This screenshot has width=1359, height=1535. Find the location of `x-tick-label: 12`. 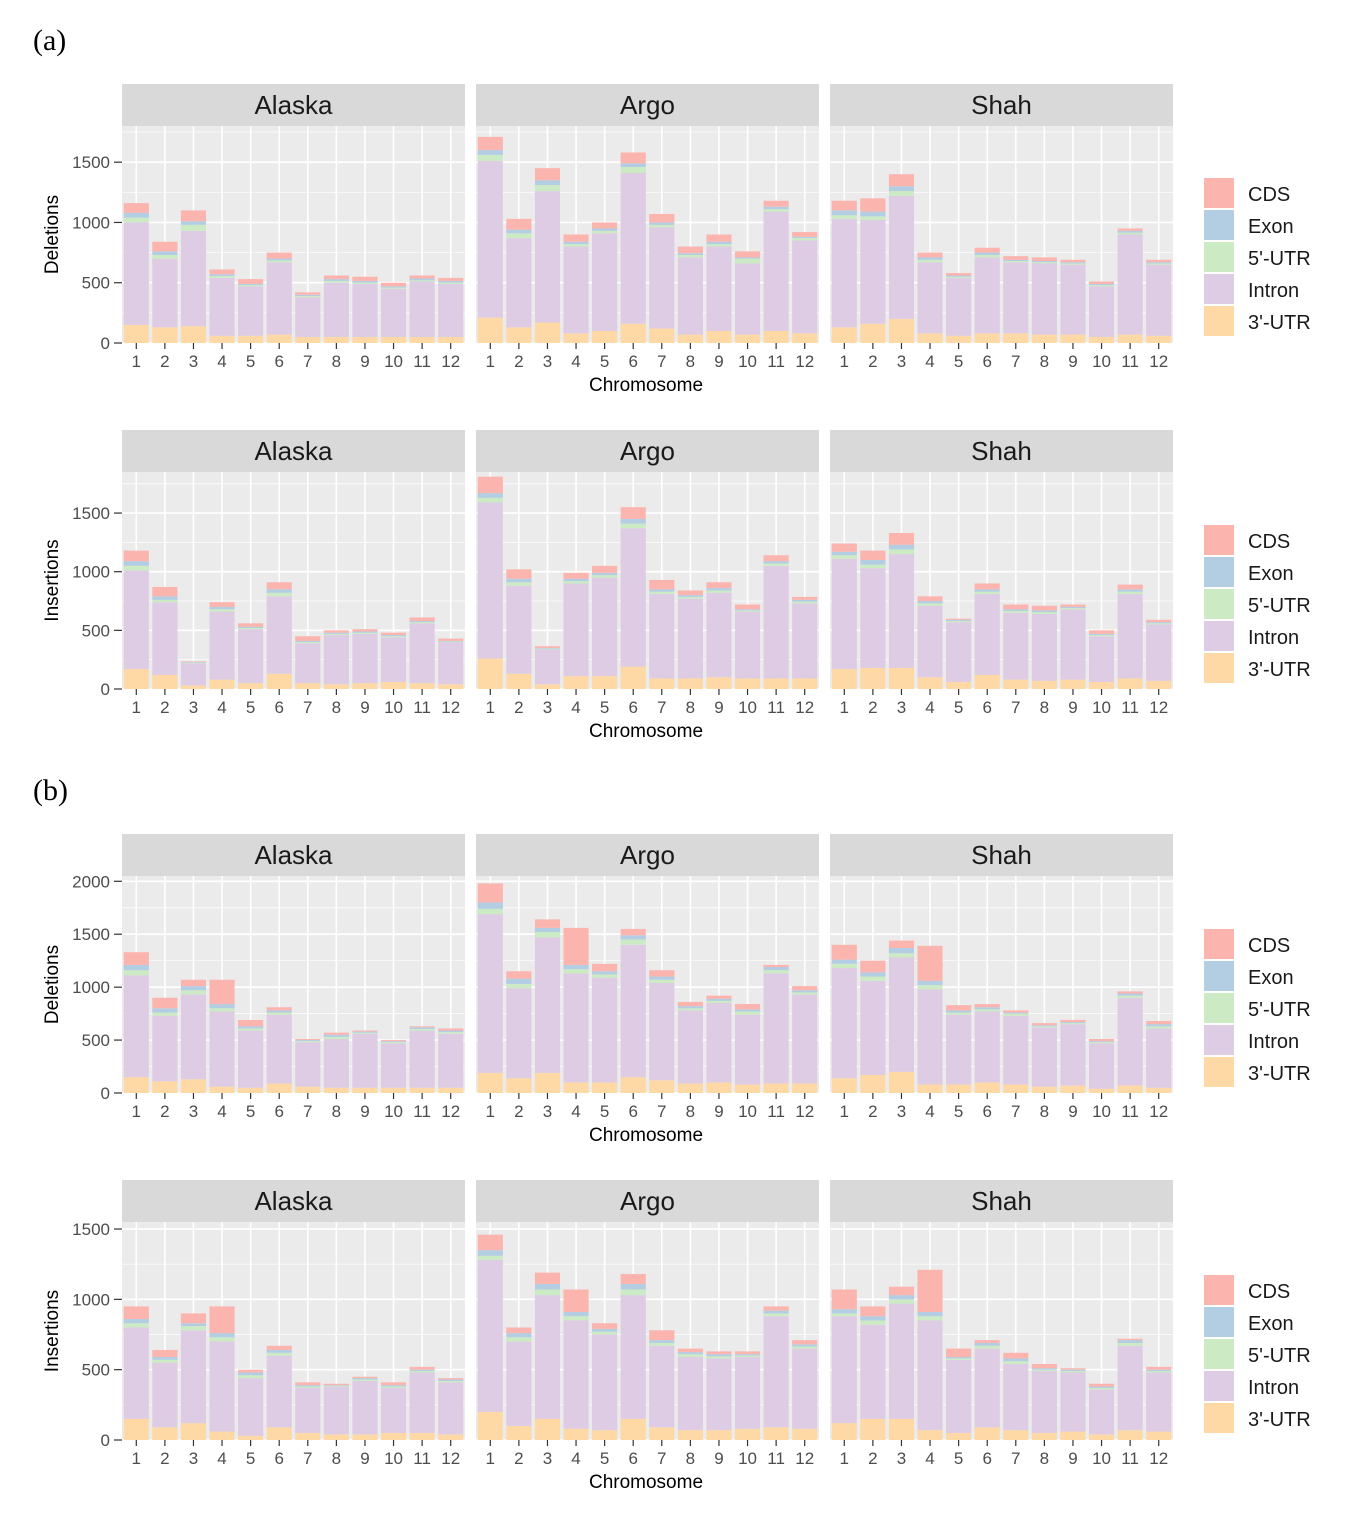

x-tick-label: 12 is located at coordinates (1158, 1458).